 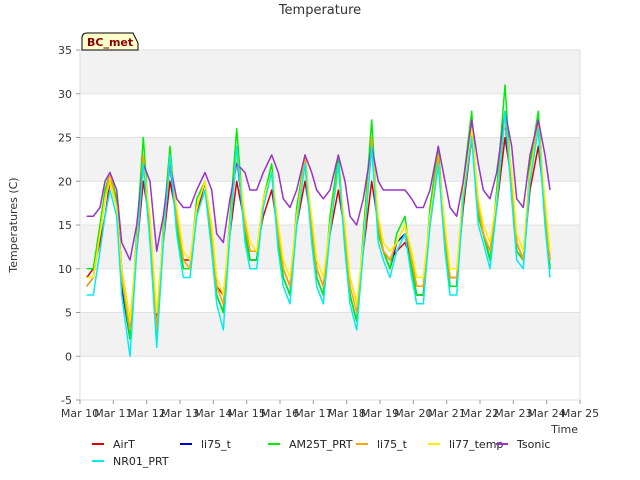 What do you see at coordinates (80, 413) in the screenshot?
I see `x-tick-label: Mar 10` at bounding box center [80, 413].